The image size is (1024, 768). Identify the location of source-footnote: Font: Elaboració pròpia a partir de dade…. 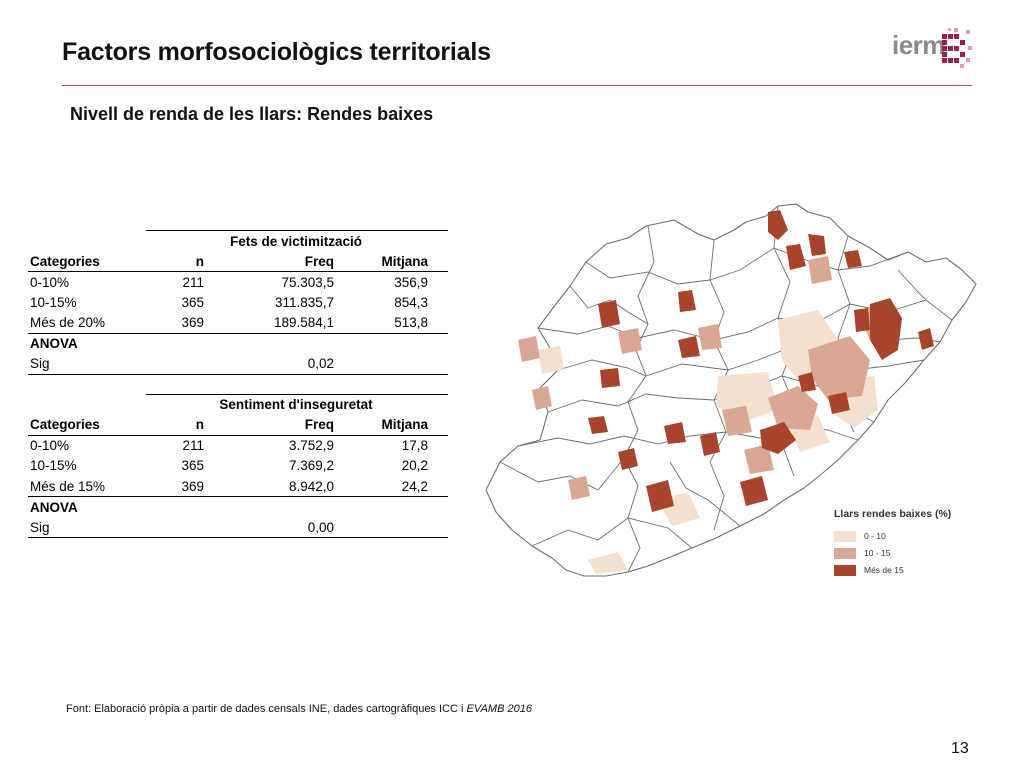
(299, 709).